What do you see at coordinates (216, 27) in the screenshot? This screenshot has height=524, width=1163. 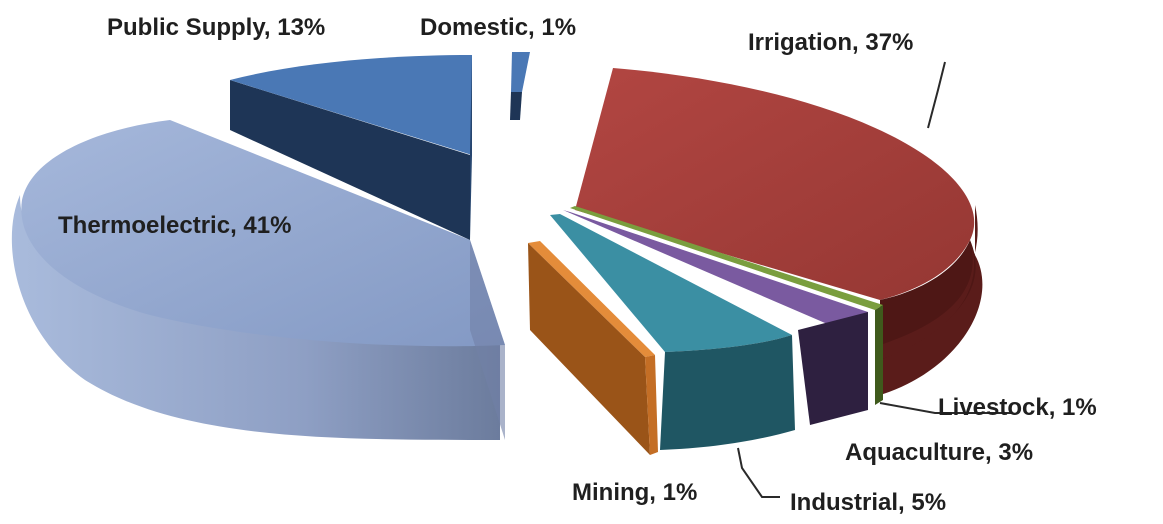 I see `label-public-supply: Public Supply, 13%` at bounding box center [216, 27].